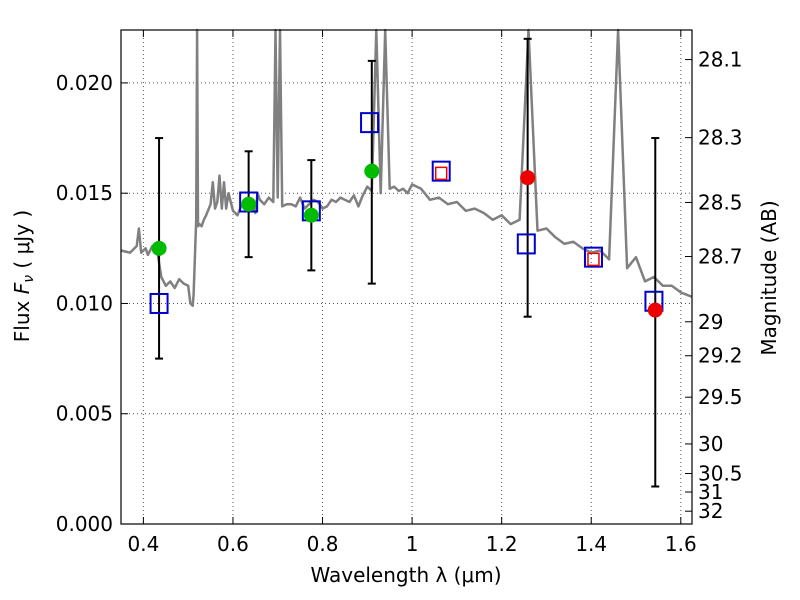 This screenshot has width=800, height=600. Describe the element at coordinates (233, 544) in the screenshot. I see `x-tick-label: 0.6` at that location.